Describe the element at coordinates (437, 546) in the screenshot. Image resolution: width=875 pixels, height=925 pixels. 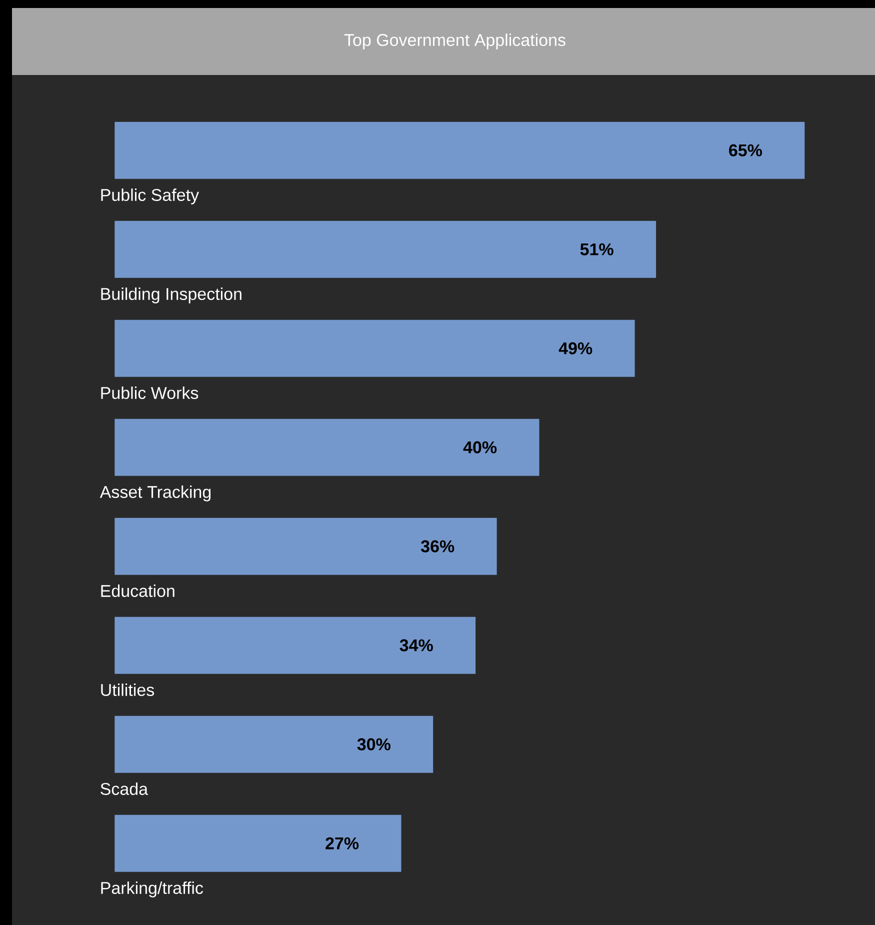
I see `data-label: 36%` at that location.